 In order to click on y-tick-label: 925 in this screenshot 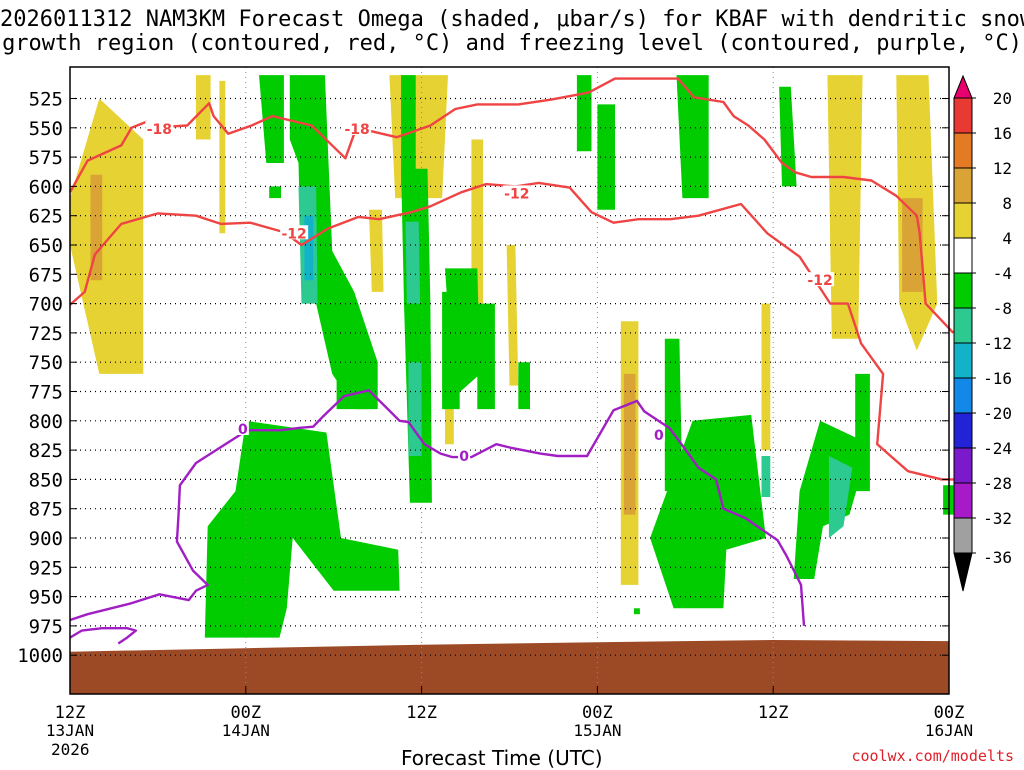, I will do `click(46, 568)`.